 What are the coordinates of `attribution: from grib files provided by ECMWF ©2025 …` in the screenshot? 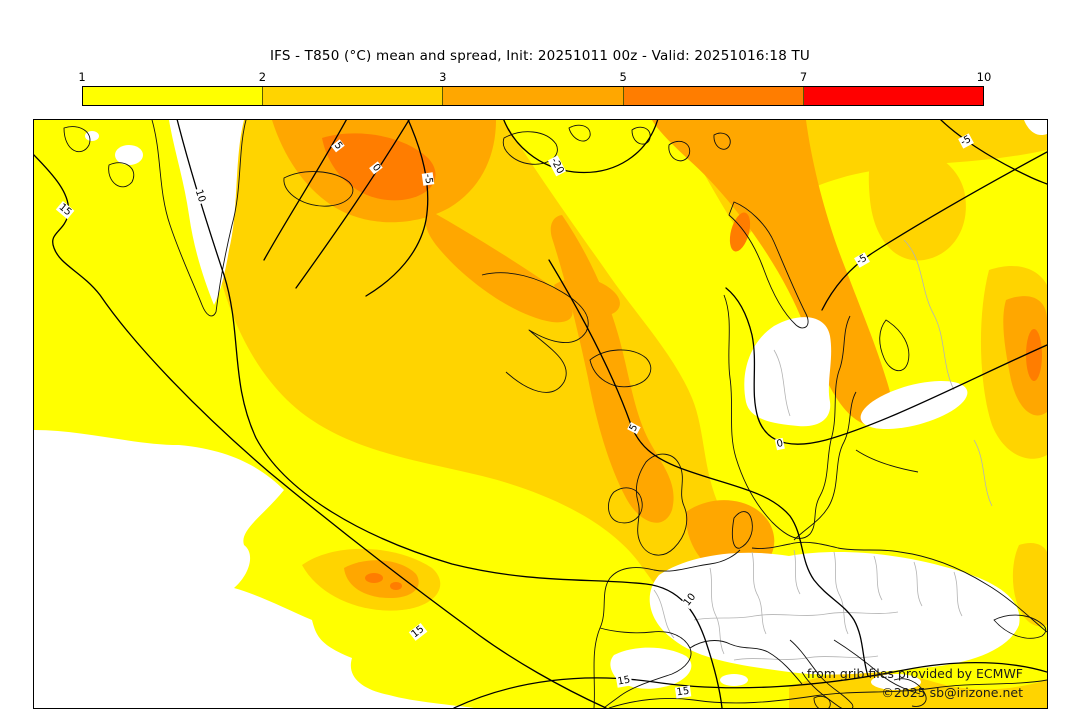 It's located at (915, 683).